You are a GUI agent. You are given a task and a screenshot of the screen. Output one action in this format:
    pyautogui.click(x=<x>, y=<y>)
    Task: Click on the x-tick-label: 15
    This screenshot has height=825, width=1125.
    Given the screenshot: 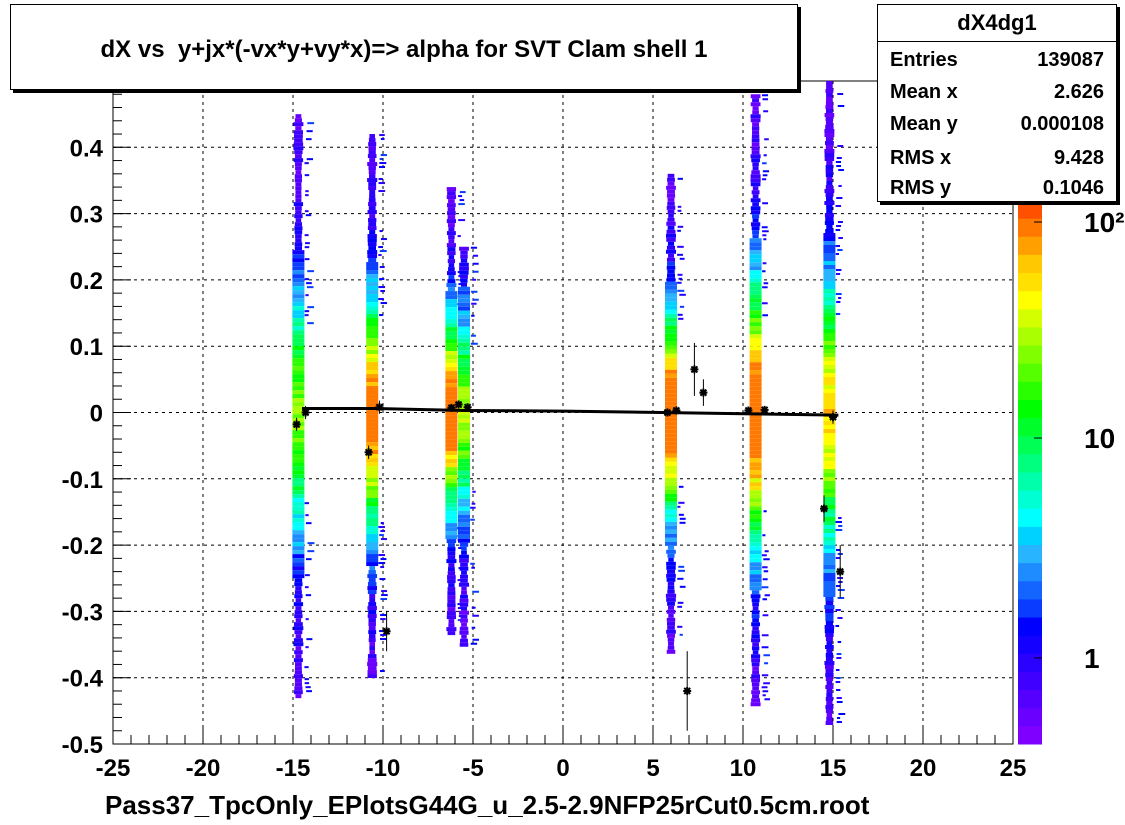 What is the action you would take?
    pyautogui.click(x=833, y=768)
    